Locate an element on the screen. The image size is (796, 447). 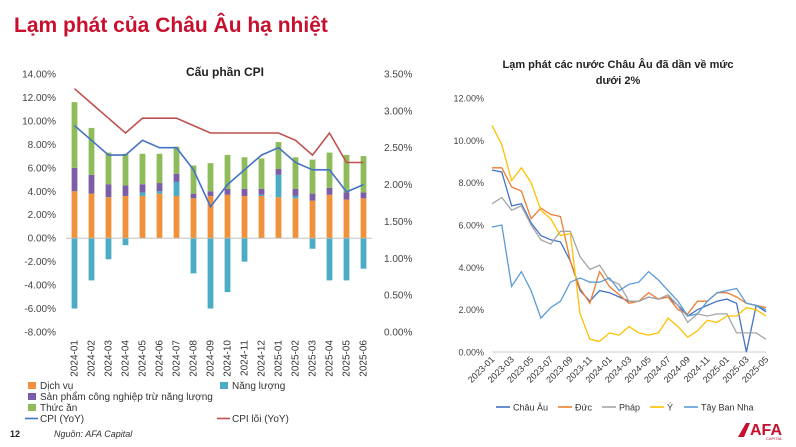
x-tick-label: 2024-05 is located at coordinates (143, 358).